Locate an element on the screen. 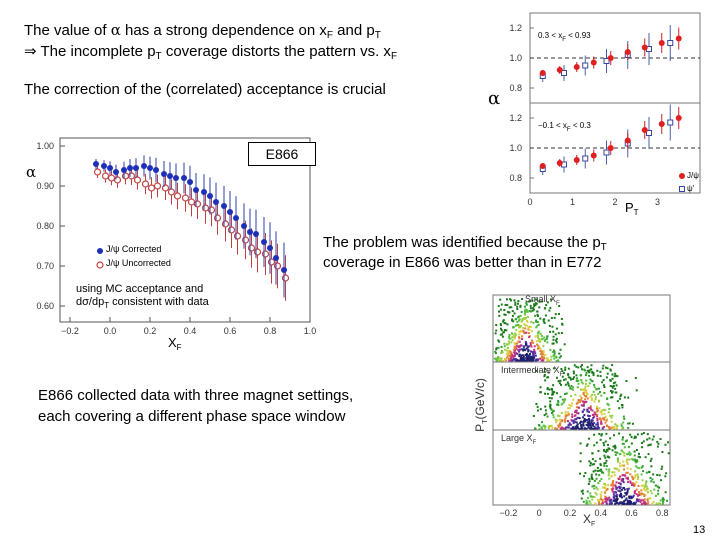  alpha-ytick-label: 0.80 is located at coordinates (45, 226).